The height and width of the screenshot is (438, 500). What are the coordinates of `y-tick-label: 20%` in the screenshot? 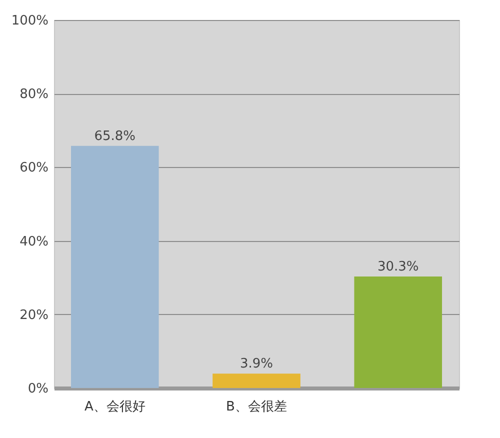 It's located at (34, 315).